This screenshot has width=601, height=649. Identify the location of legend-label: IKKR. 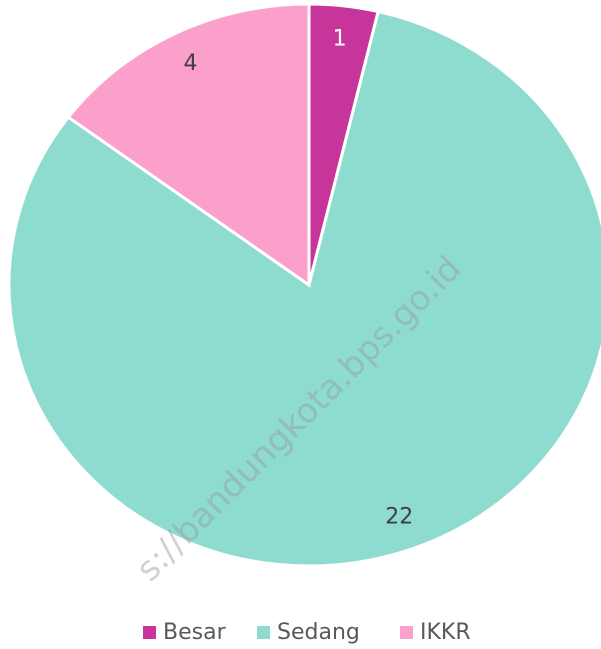
(445, 632).